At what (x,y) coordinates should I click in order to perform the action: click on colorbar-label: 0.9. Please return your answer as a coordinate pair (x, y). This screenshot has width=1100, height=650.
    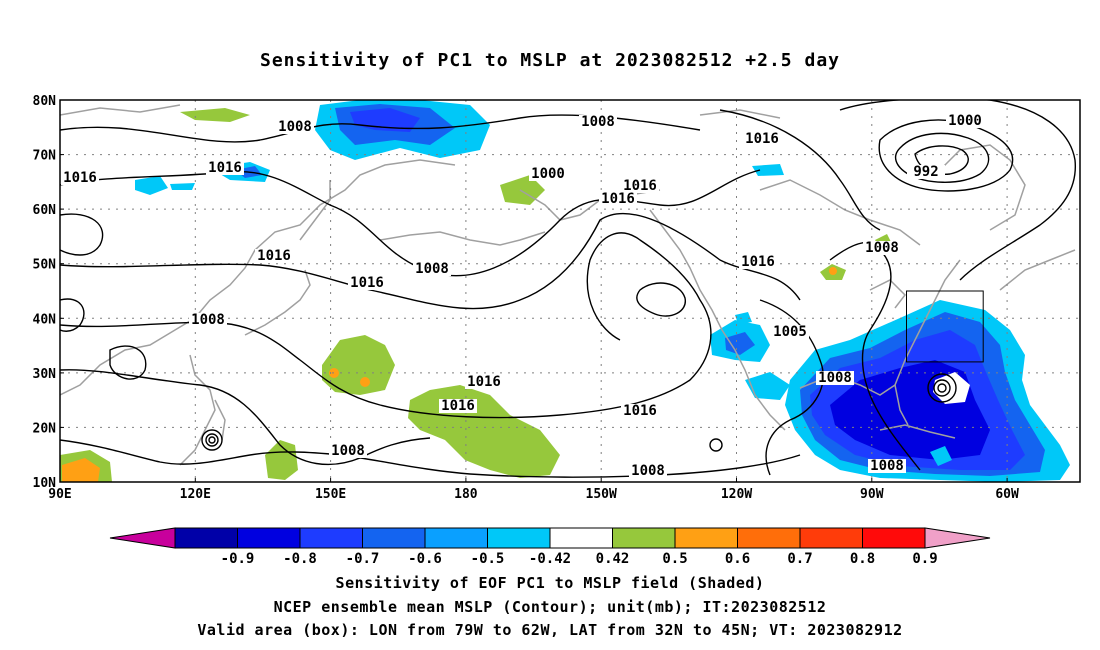
    Looking at the image, I should click on (924, 559).